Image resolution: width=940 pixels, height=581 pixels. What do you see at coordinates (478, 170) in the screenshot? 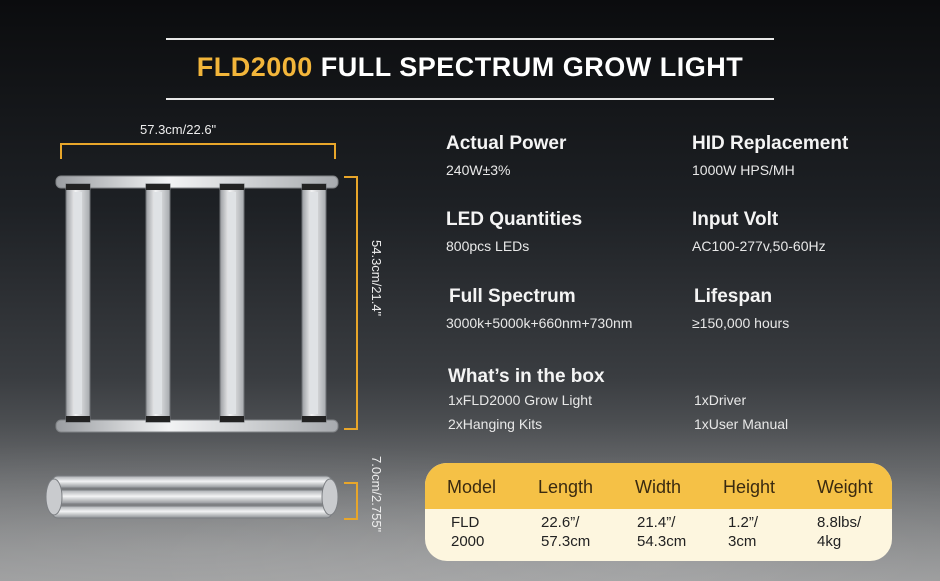
I see `spec-value-actual-power: 240W±3%` at bounding box center [478, 170].